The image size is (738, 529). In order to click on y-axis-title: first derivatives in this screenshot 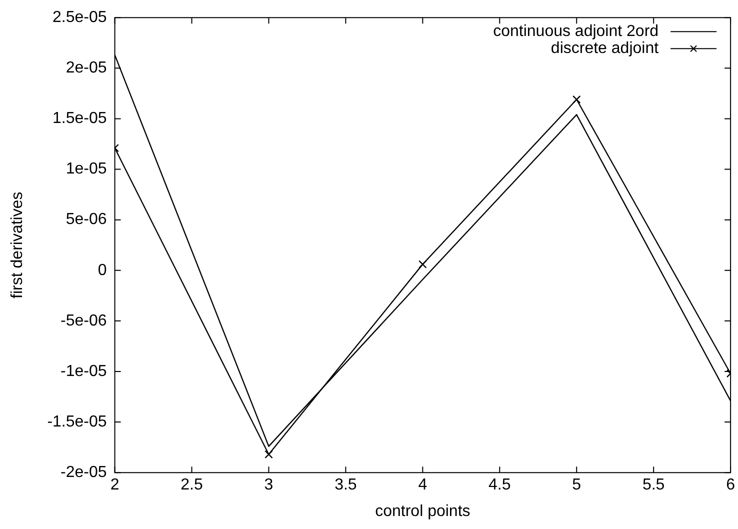, I will do `click(17, 245)`.